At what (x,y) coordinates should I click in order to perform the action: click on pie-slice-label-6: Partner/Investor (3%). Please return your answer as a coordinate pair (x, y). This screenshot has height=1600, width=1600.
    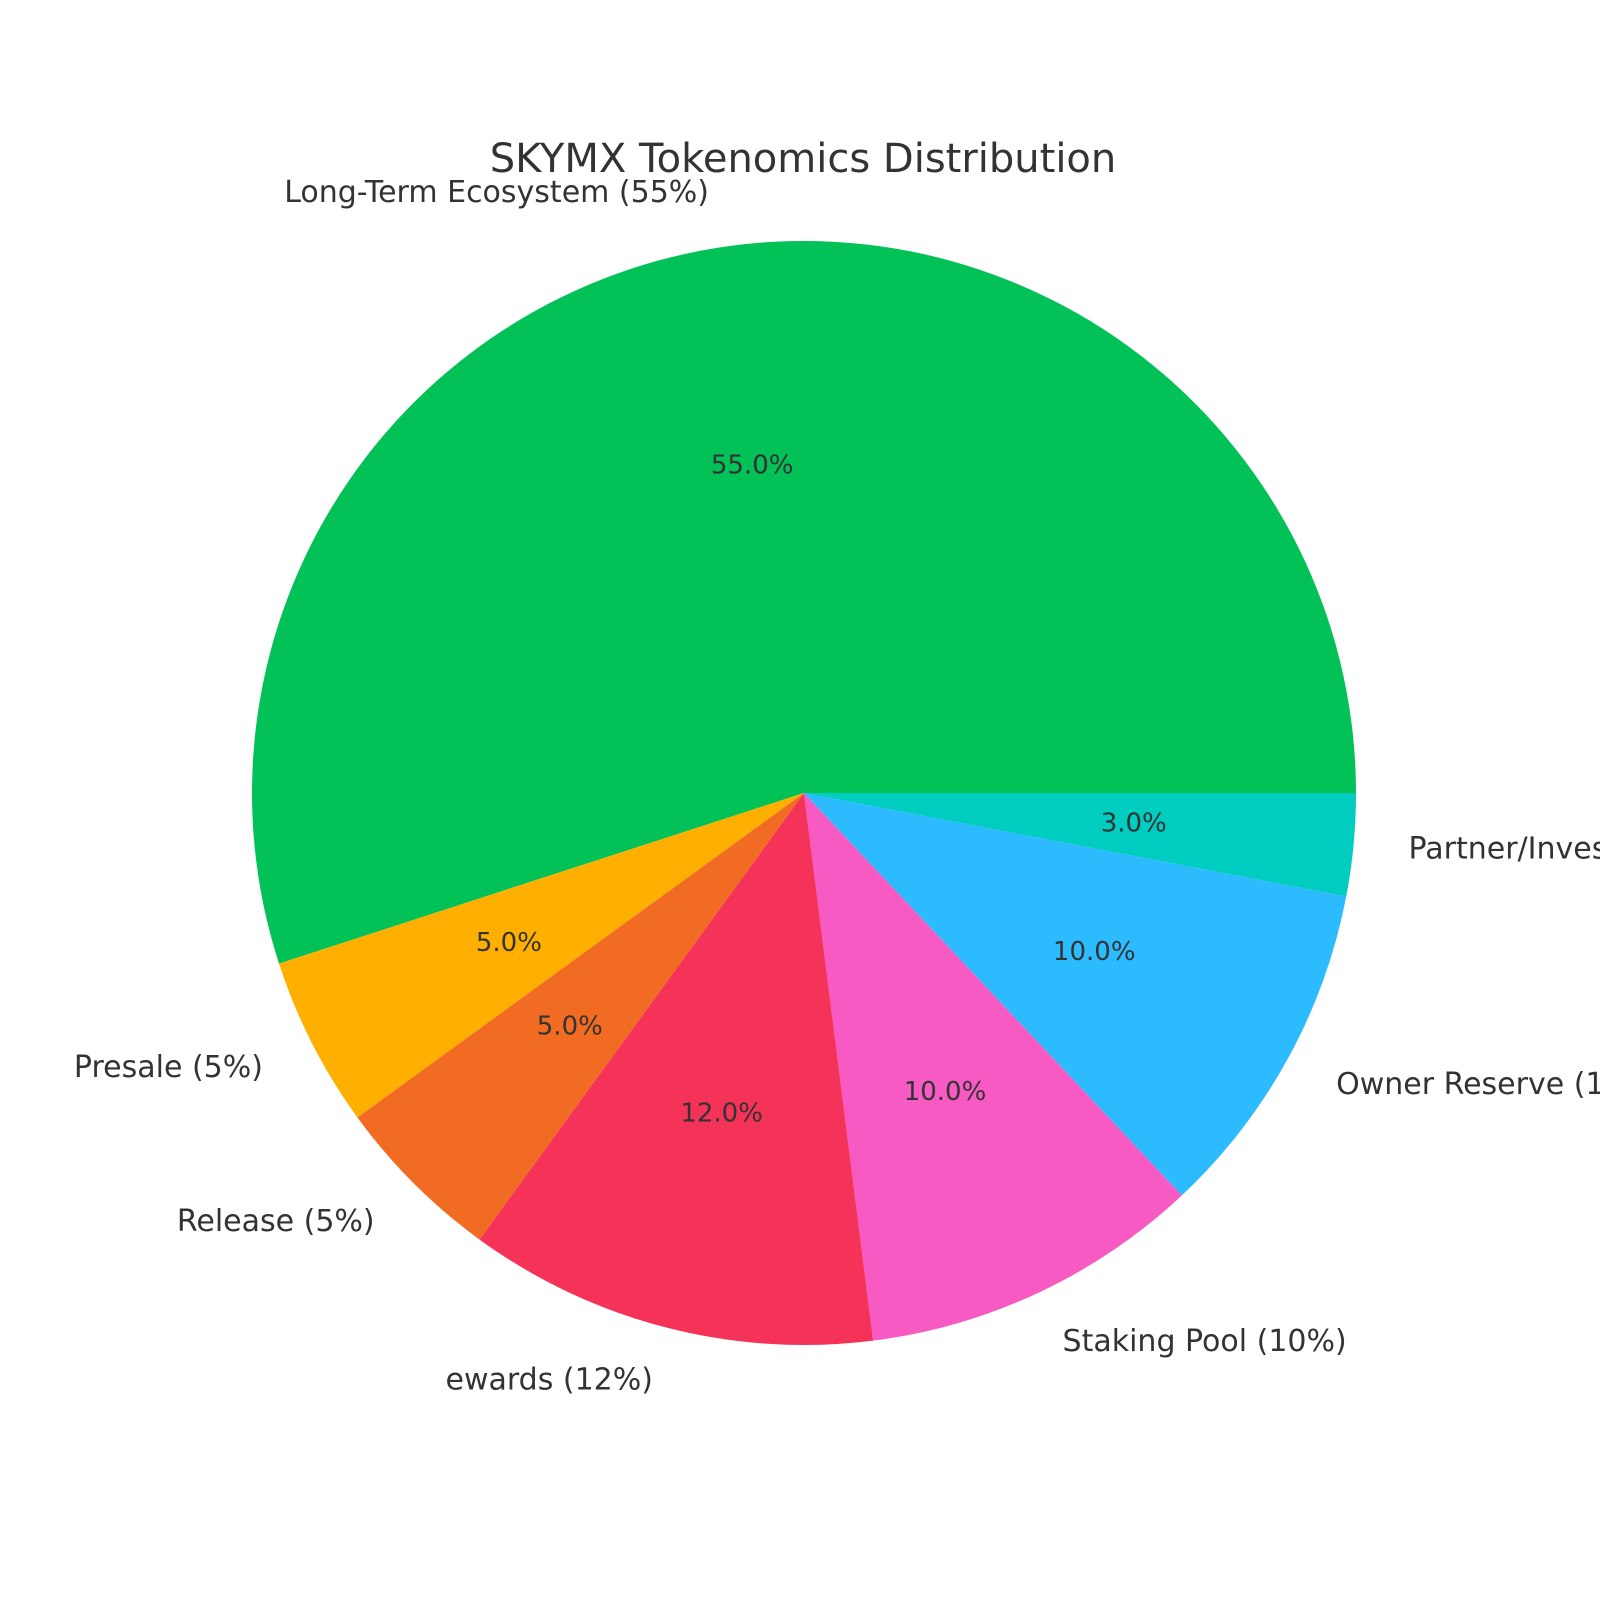
    Looking at the image, I should click on (1504, 849).